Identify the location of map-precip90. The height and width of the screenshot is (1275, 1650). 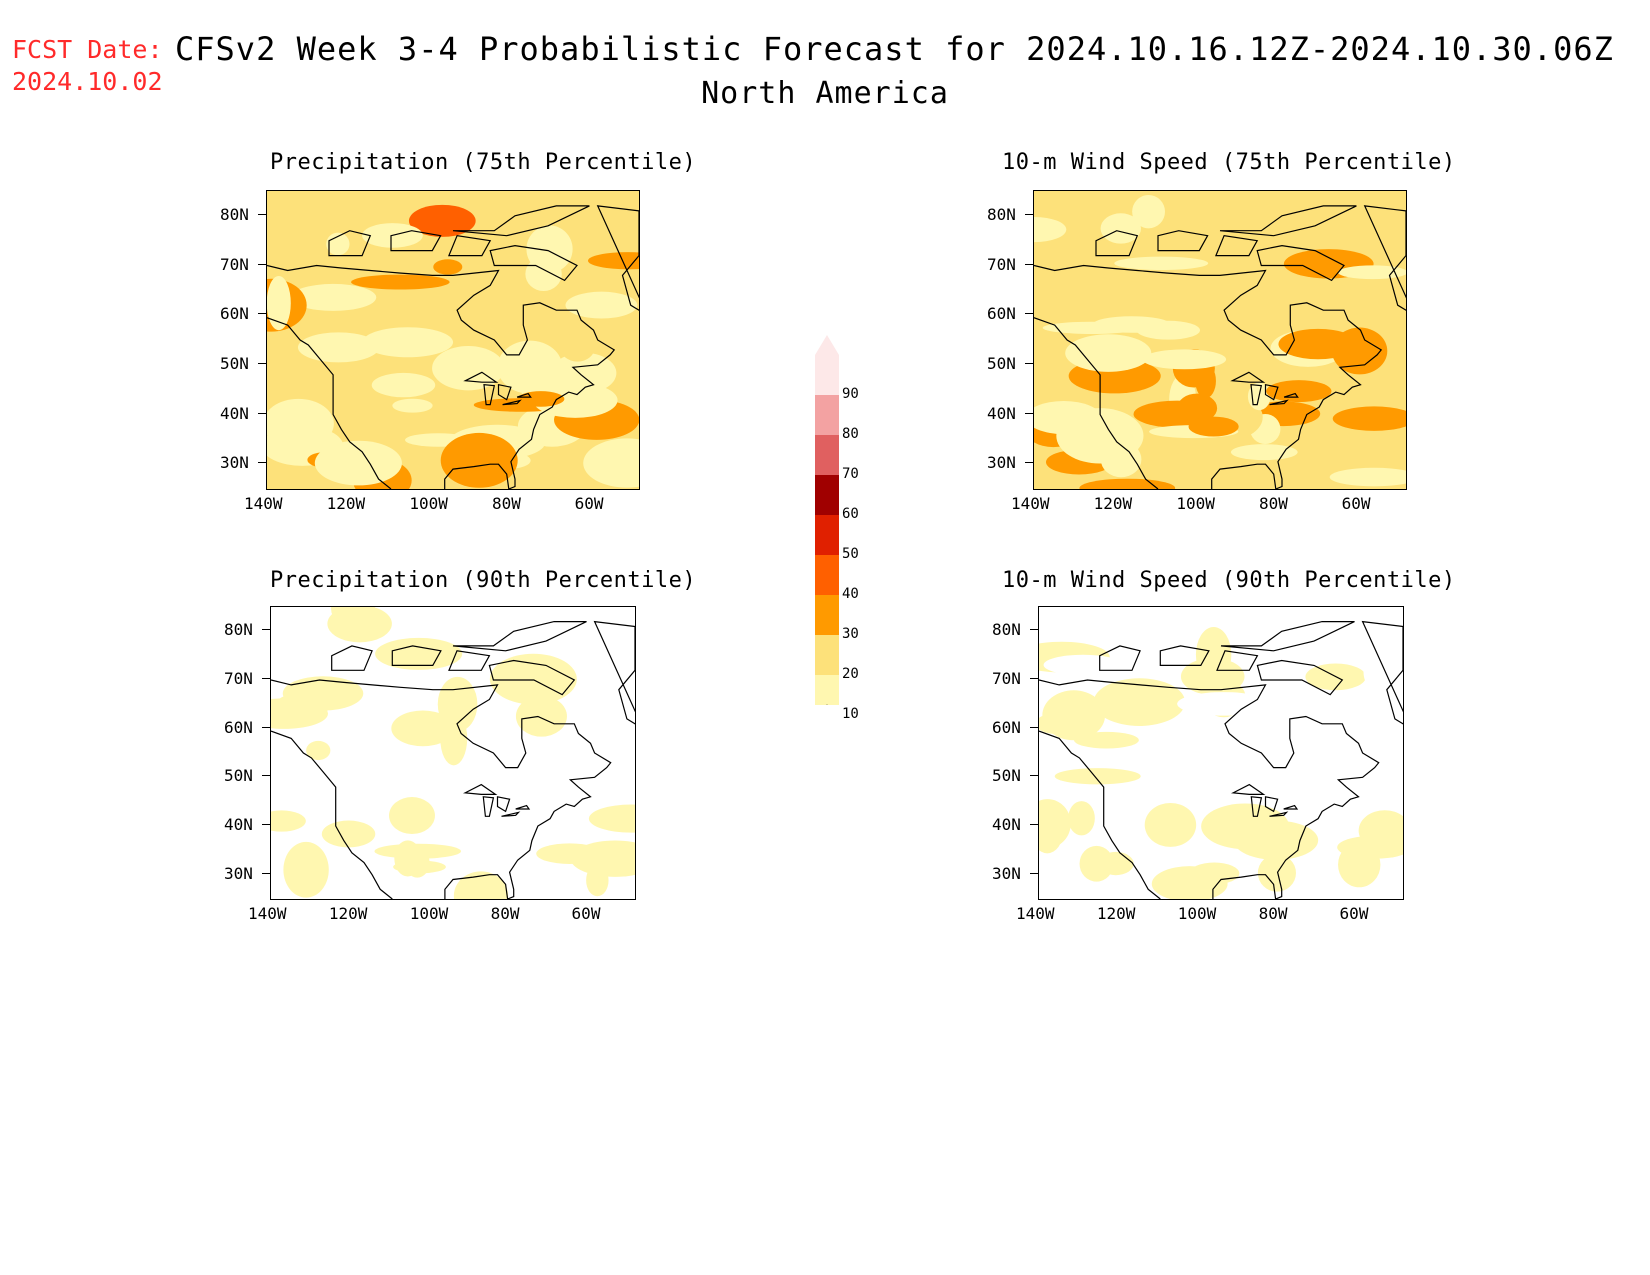
(453, 753).